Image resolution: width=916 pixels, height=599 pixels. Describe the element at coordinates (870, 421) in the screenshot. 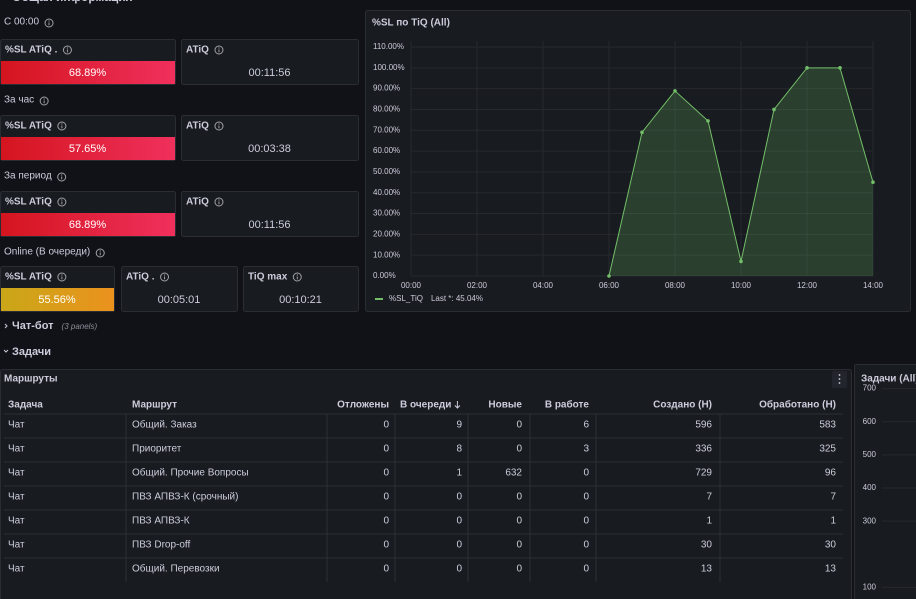

I see `y-tick-label: 600` at that location.